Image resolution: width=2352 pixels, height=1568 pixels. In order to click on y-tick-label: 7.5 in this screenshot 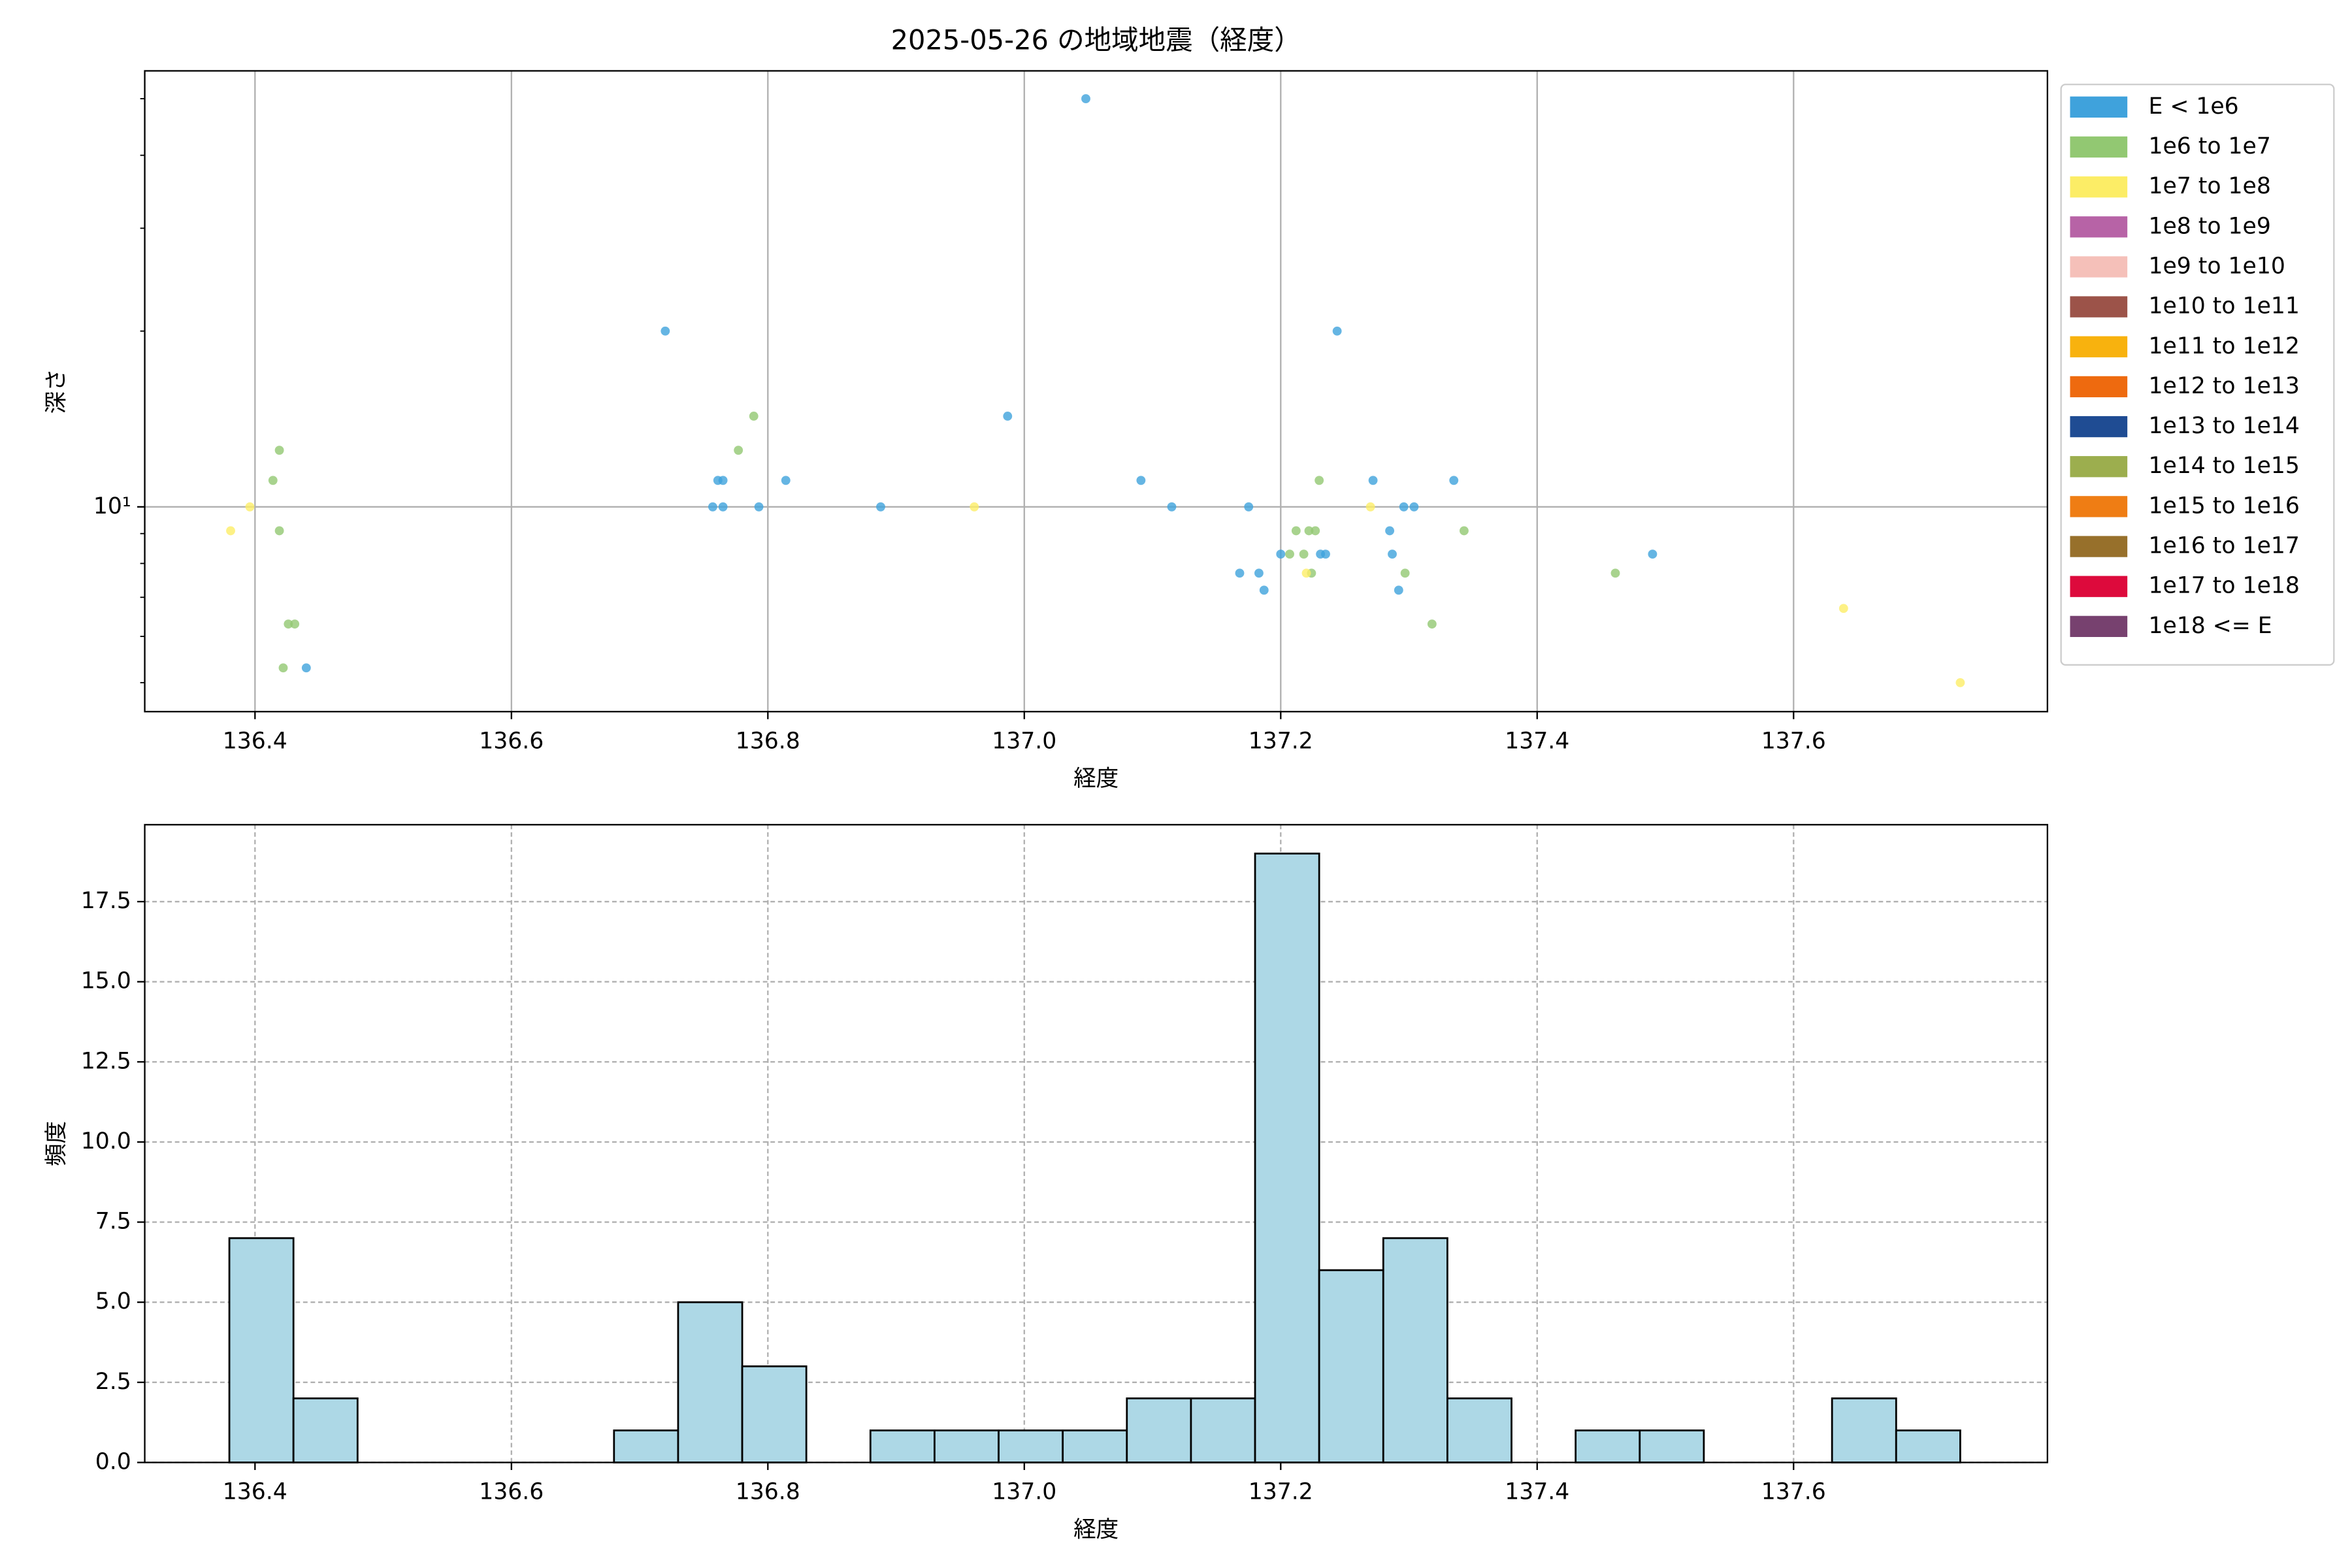, I will do `click(113, 1222)`.